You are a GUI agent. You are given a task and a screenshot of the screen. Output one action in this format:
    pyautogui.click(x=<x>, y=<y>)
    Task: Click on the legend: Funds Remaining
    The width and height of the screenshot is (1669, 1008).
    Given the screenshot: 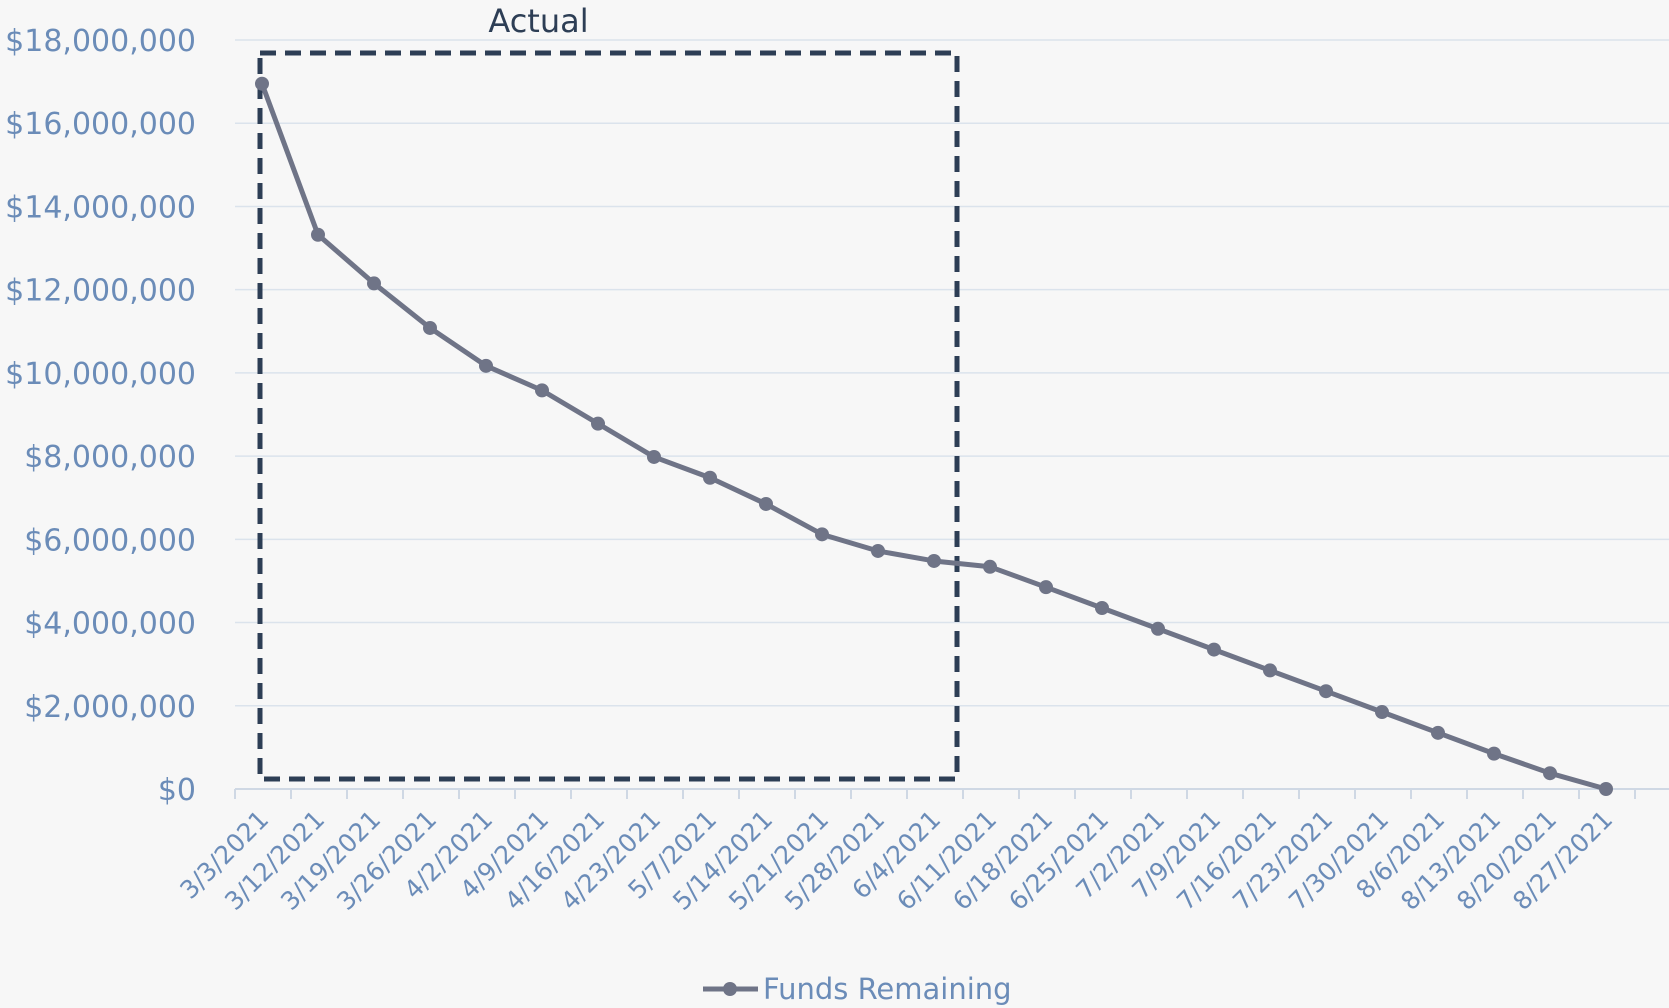 What is the action you would take?
    pyautogui.click(x=857, y=989)
    